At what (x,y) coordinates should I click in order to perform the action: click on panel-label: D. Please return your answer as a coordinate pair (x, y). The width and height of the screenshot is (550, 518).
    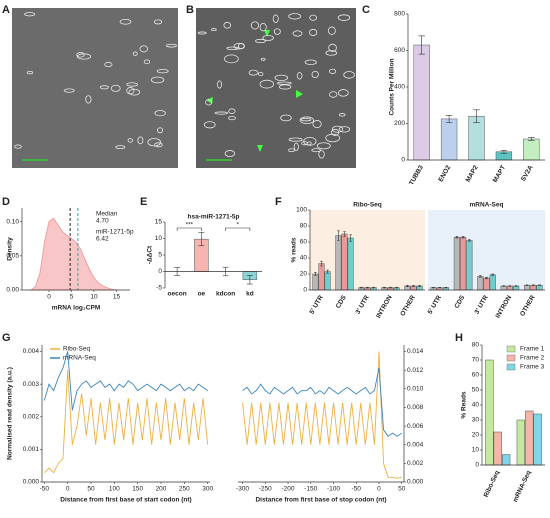
    Looking at the image, I should click on (6, 202).